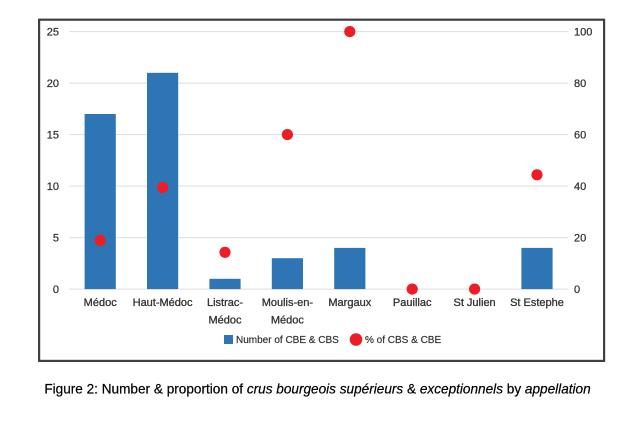 Image resolution: width=640 pixels, height=437 pixels. Describe the element at coordinates (53, 33) in the screenshot. I see `svg-text: 25` at that location.